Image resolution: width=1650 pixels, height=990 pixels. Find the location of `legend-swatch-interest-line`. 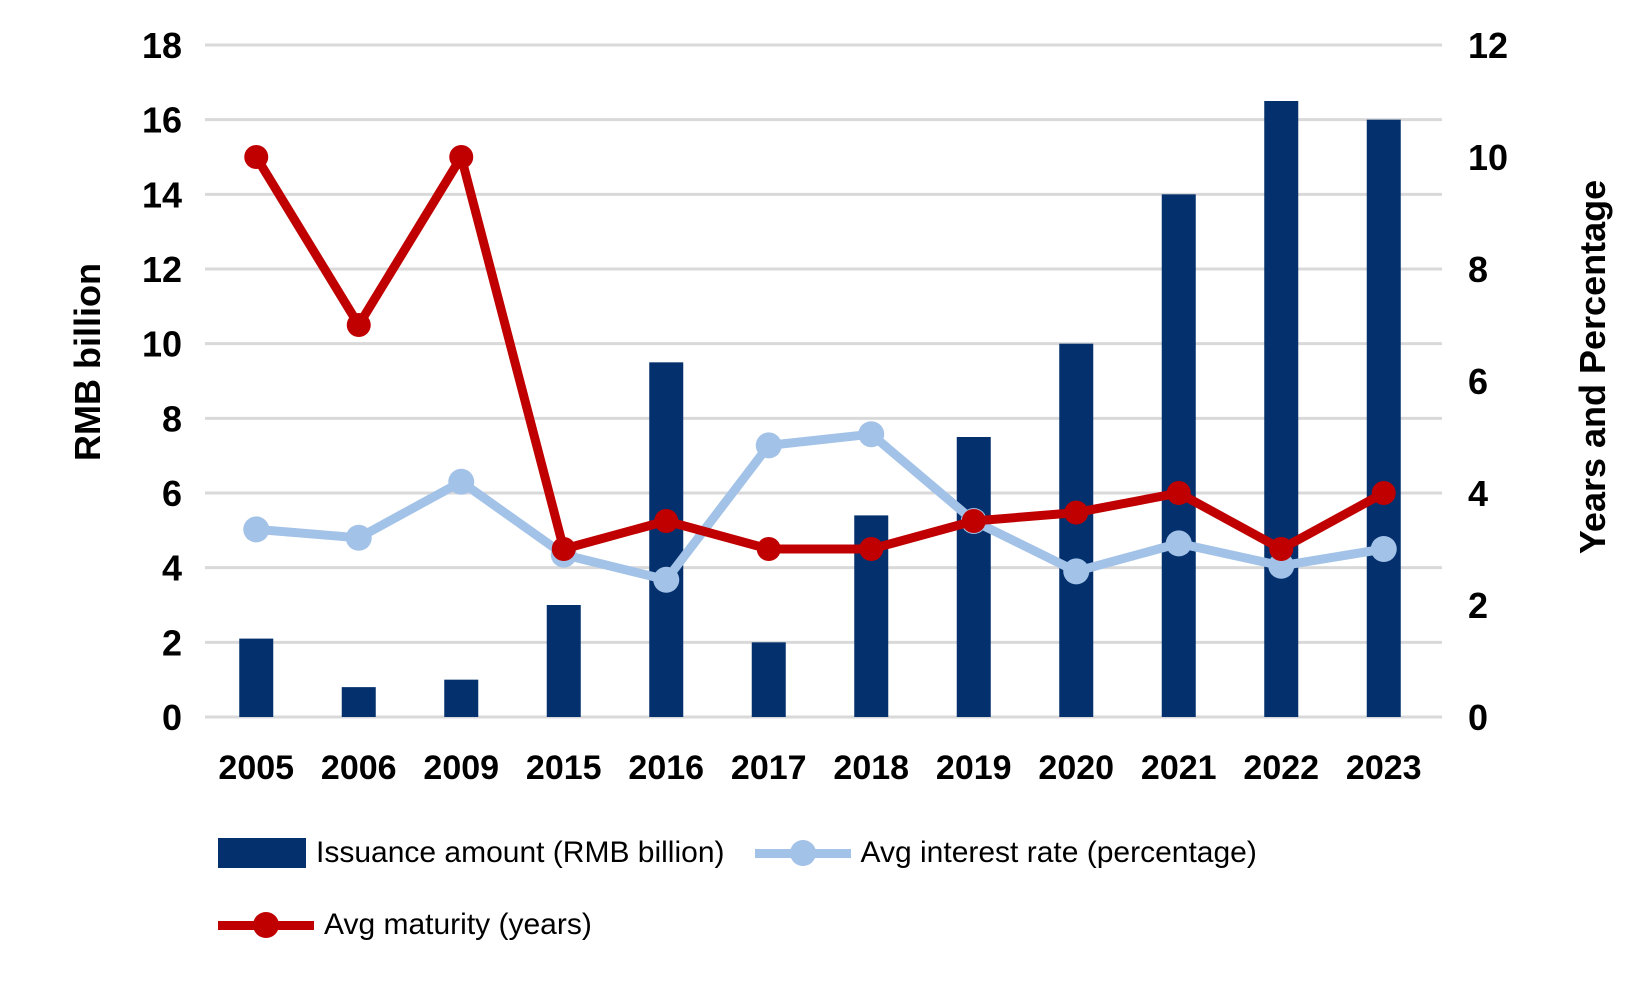

legend-swatch-interest-line is located at coordinates (802, 853).